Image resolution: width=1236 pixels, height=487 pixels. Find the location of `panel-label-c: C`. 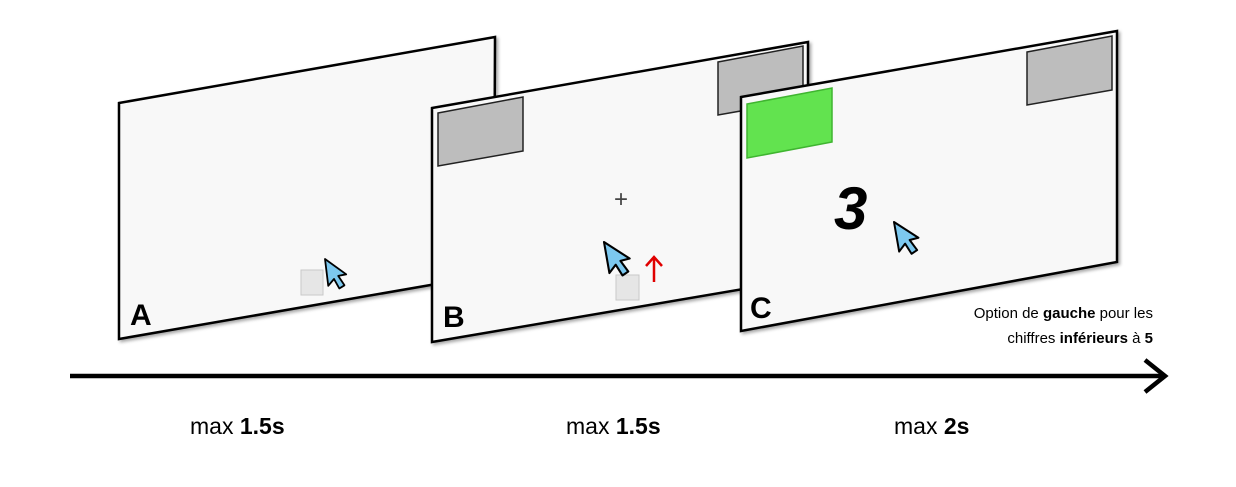

panel-label-c: C is located at coordinates (761, 308).